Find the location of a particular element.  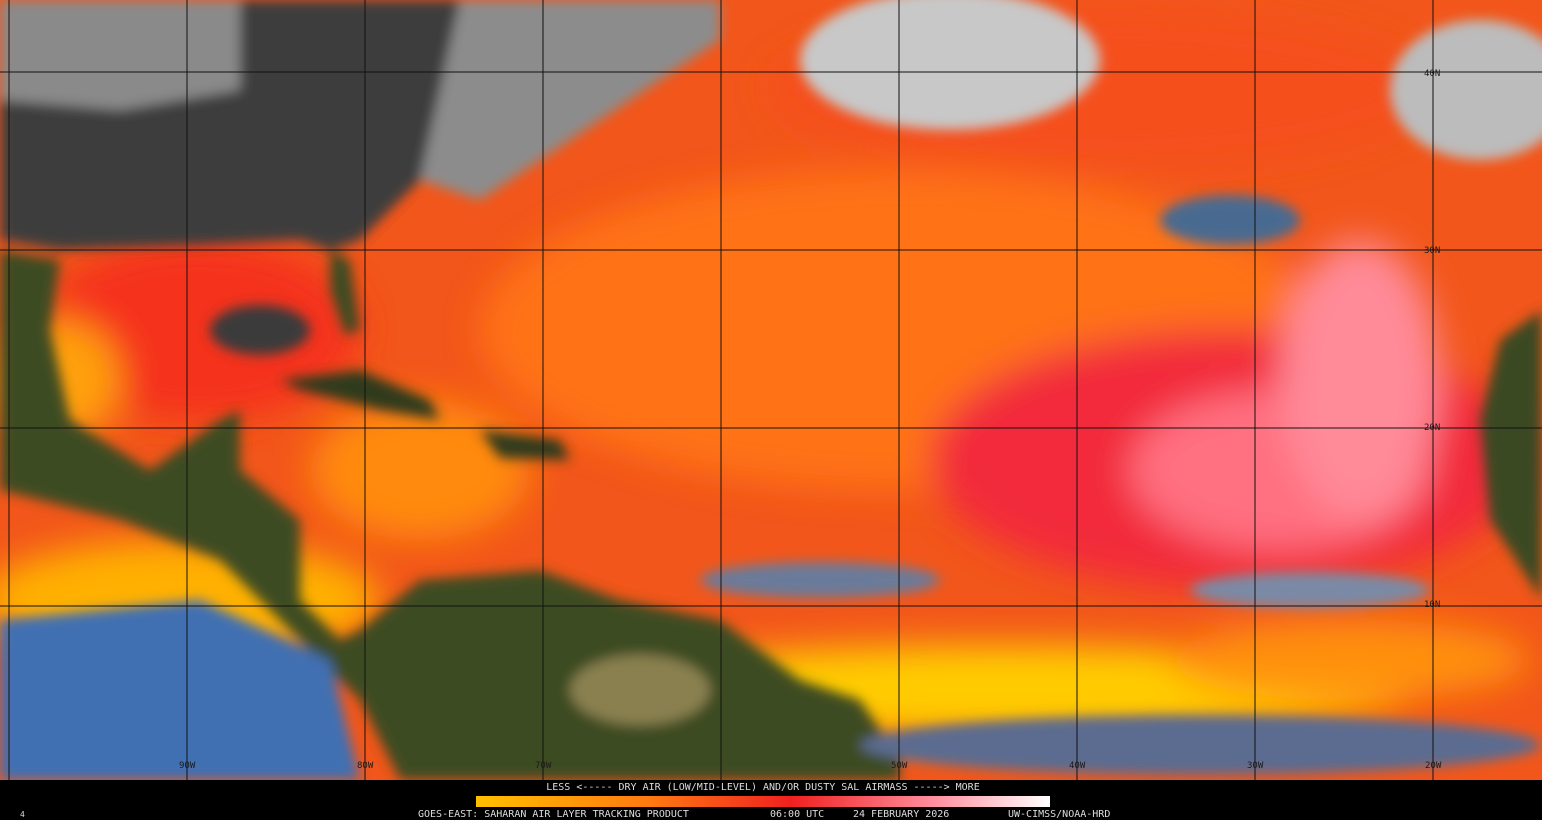

longitude-label: 80W is located at coordinates (365, 766).